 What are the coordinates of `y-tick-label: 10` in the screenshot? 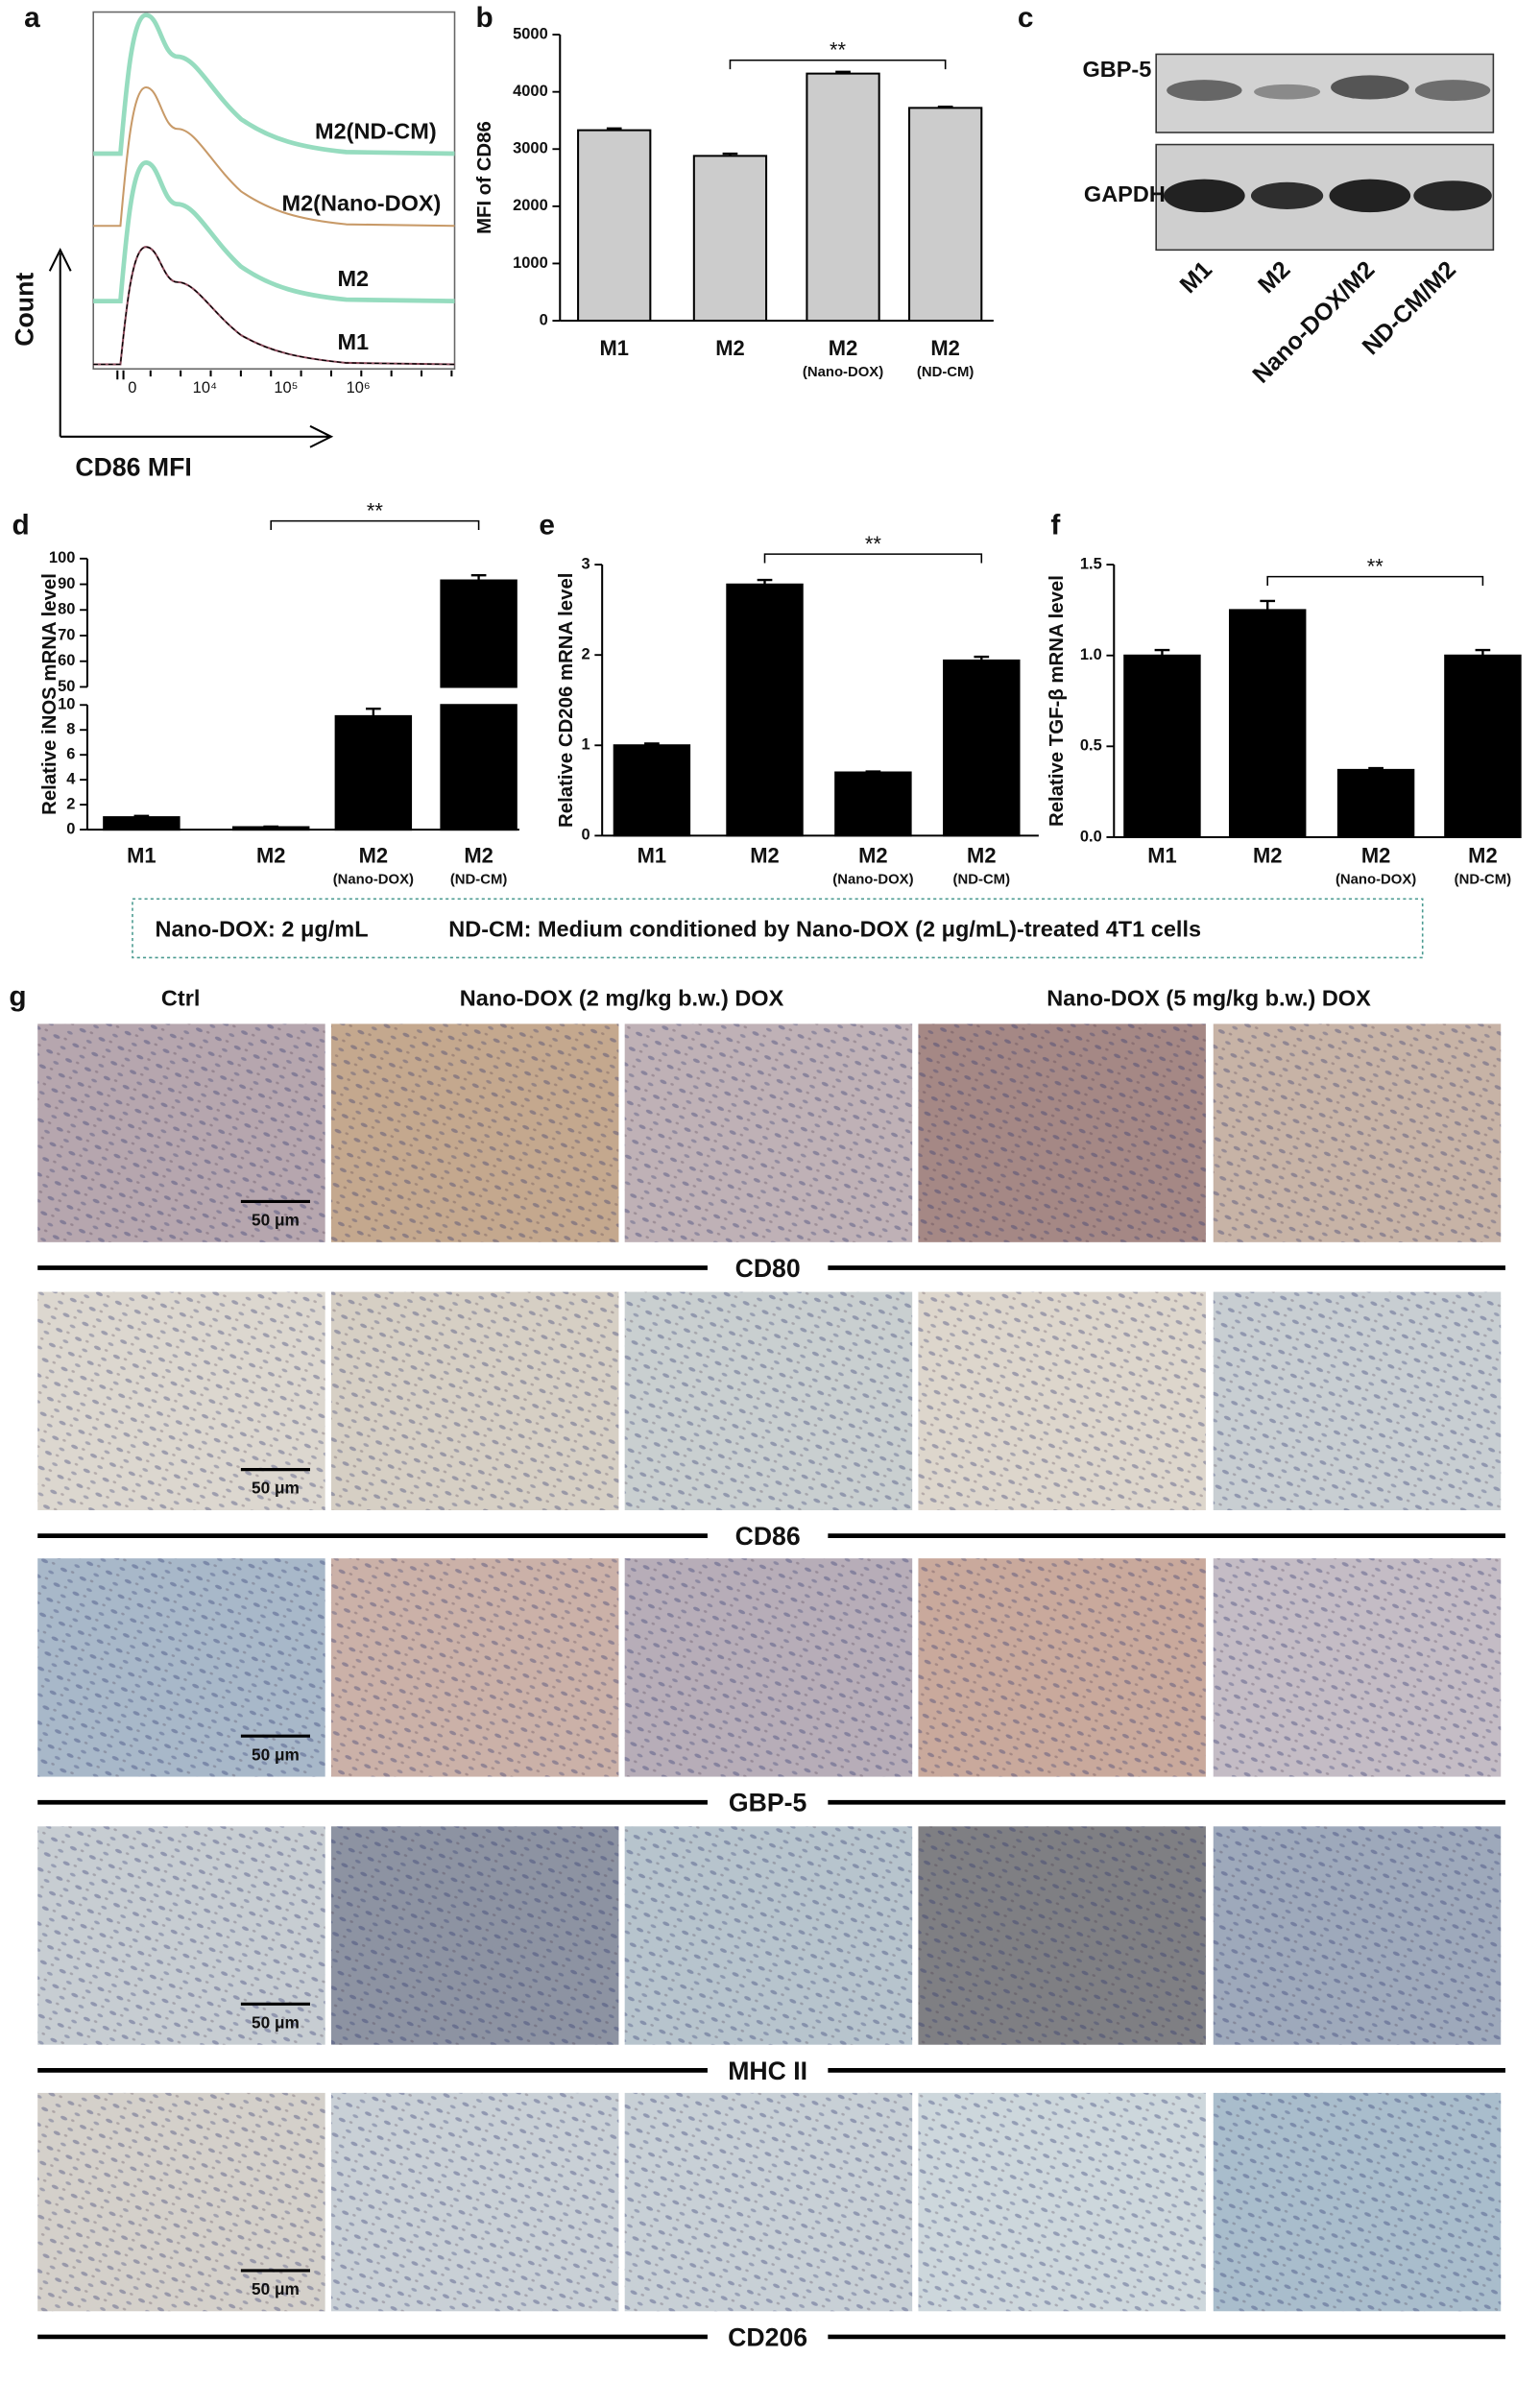 It's located at (66, 705).